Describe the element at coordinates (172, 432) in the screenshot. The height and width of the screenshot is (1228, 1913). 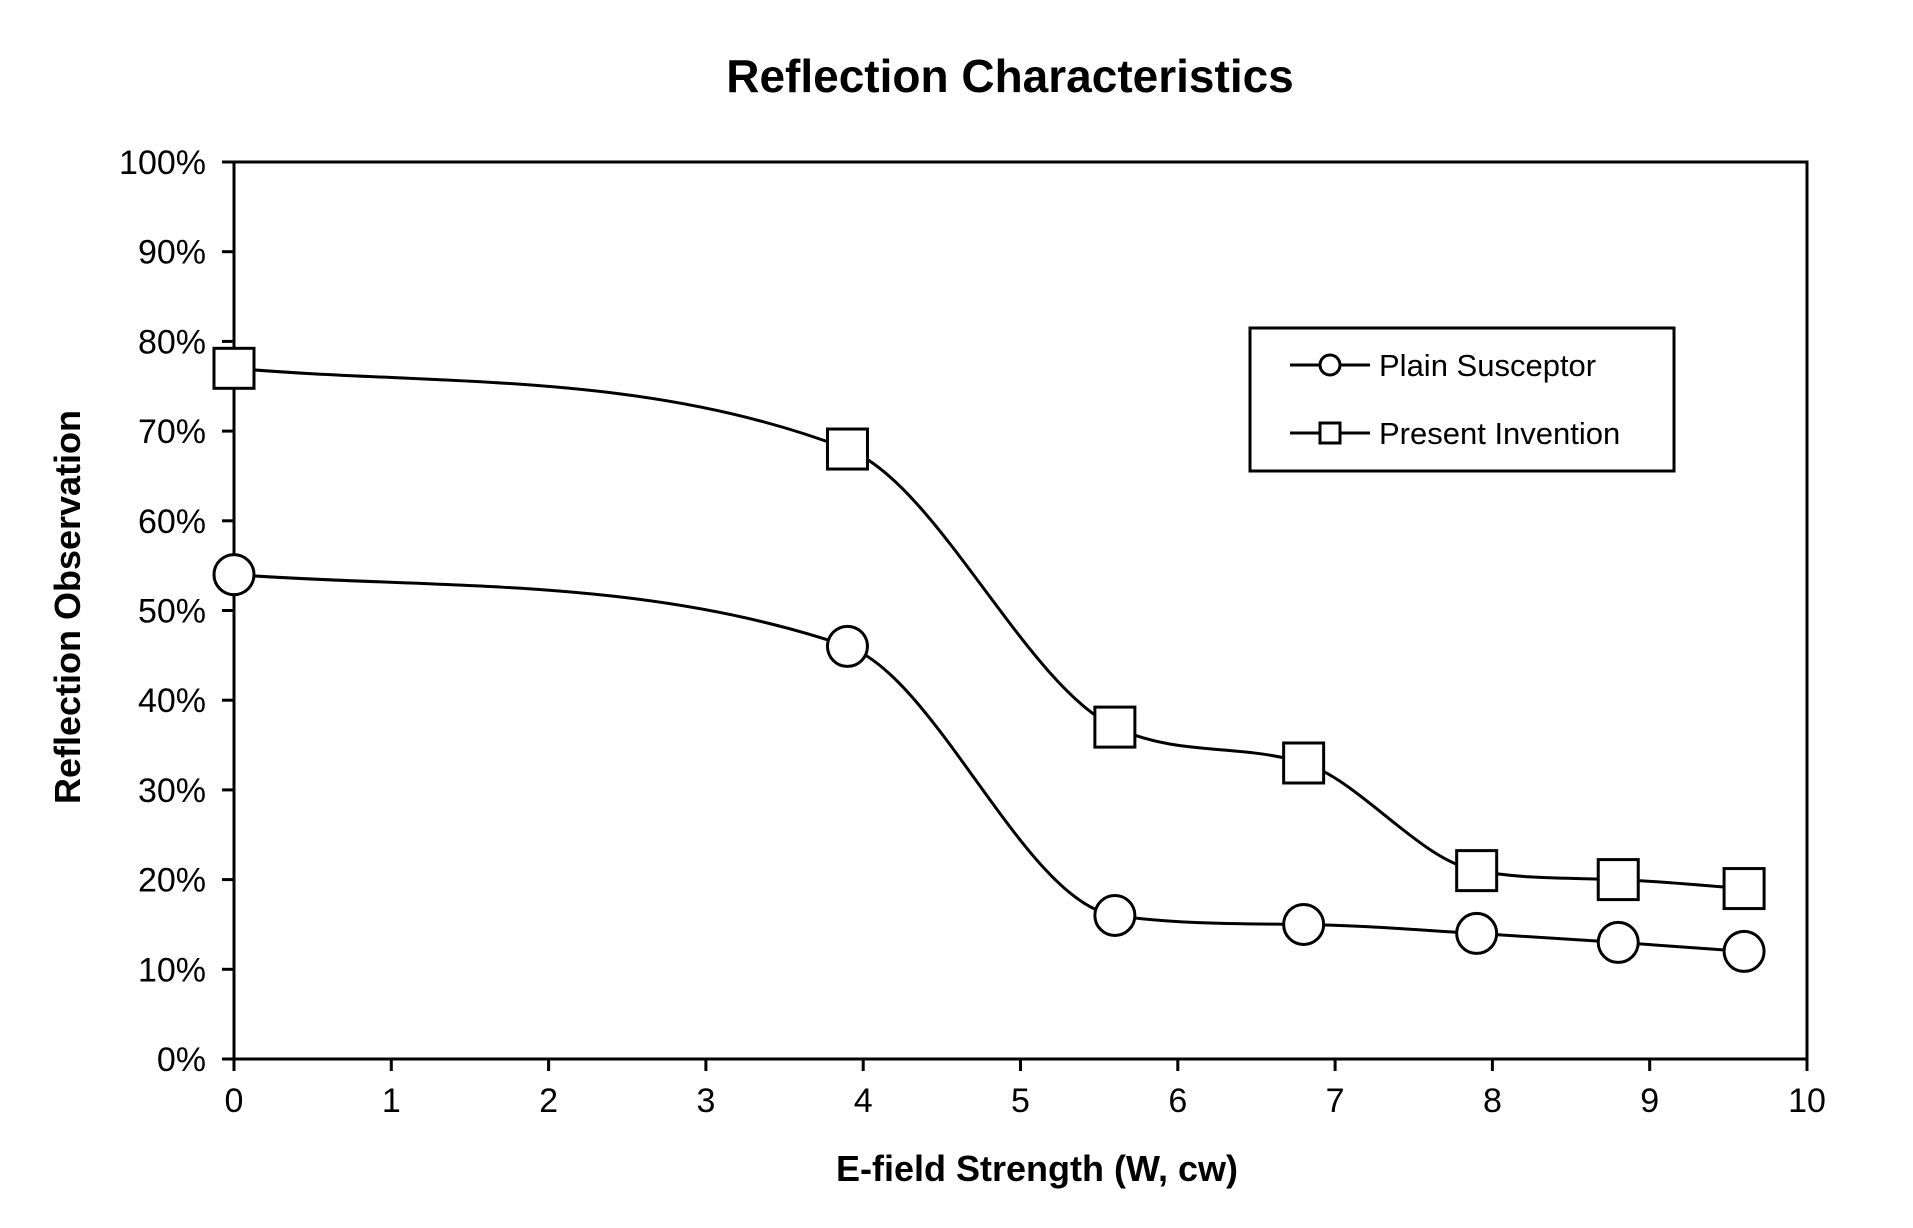
I see `y-tick-label: 70%` at that location.